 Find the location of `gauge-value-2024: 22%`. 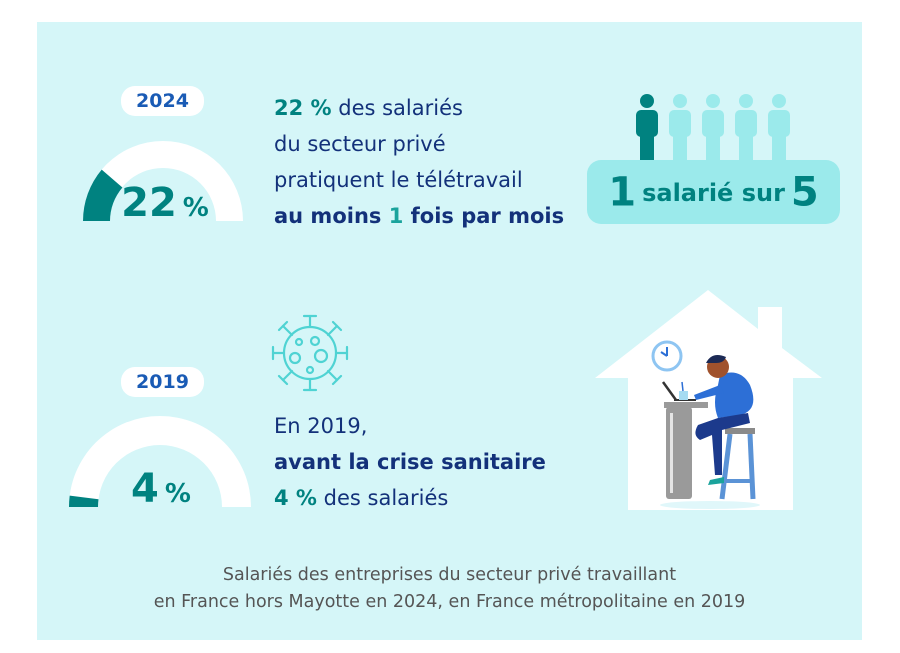

gauge-value-2024: 22% is located at coordinates (165, 203).